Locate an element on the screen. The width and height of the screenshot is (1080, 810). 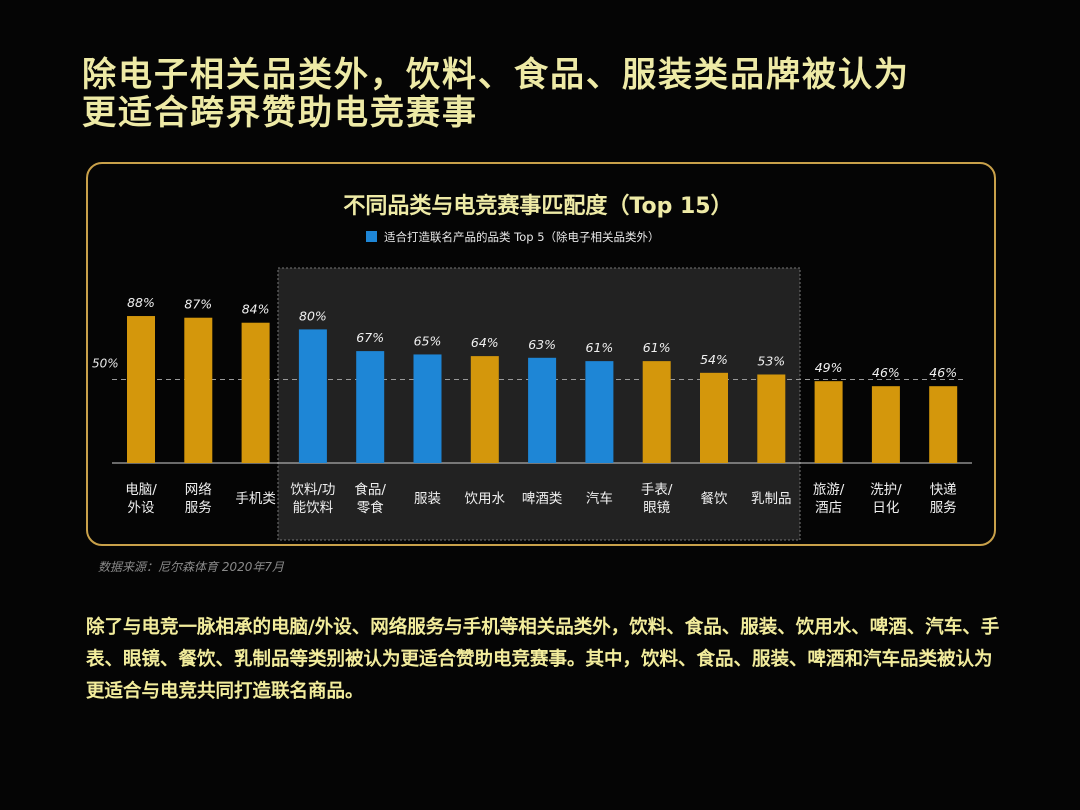
value-label: 84% is located at coordinates (256, 309).